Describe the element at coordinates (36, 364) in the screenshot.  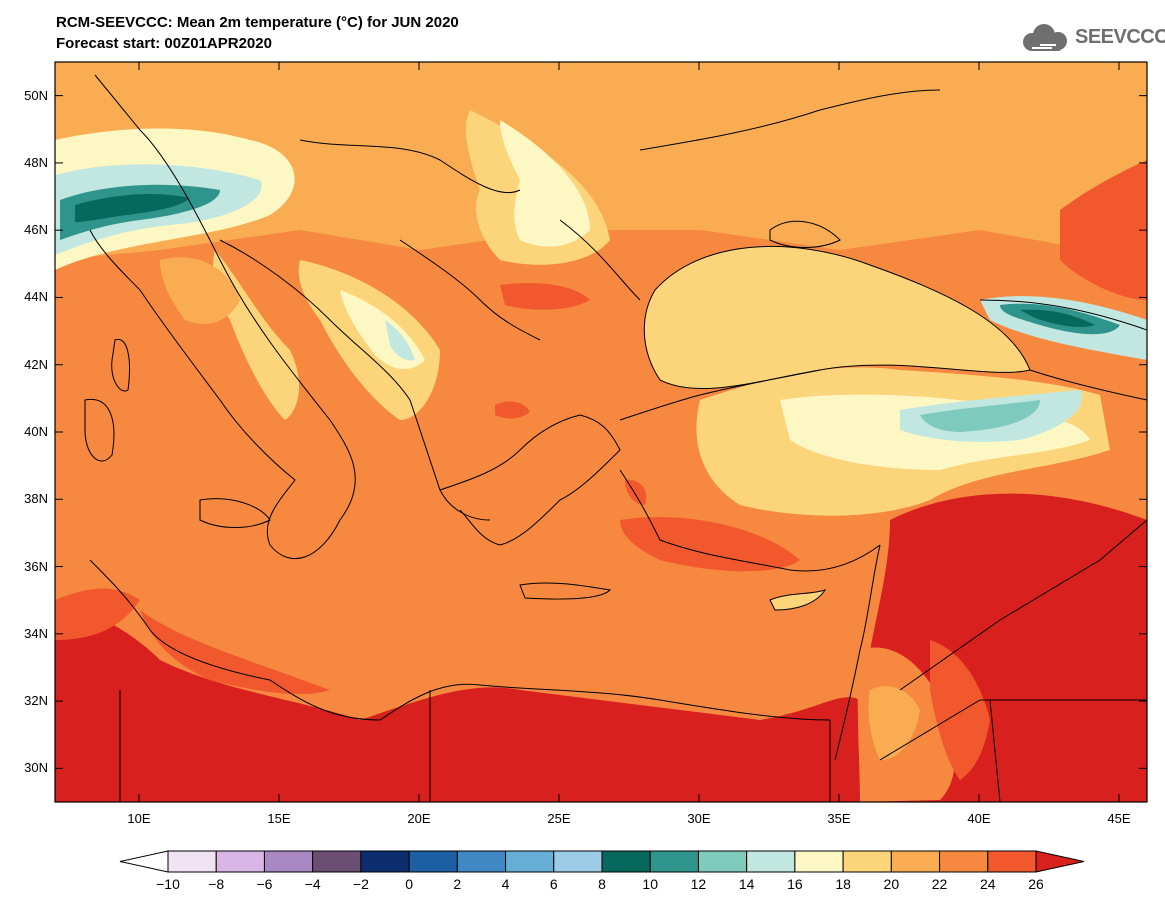
I see `lat-tick-label: 42N` at that location.